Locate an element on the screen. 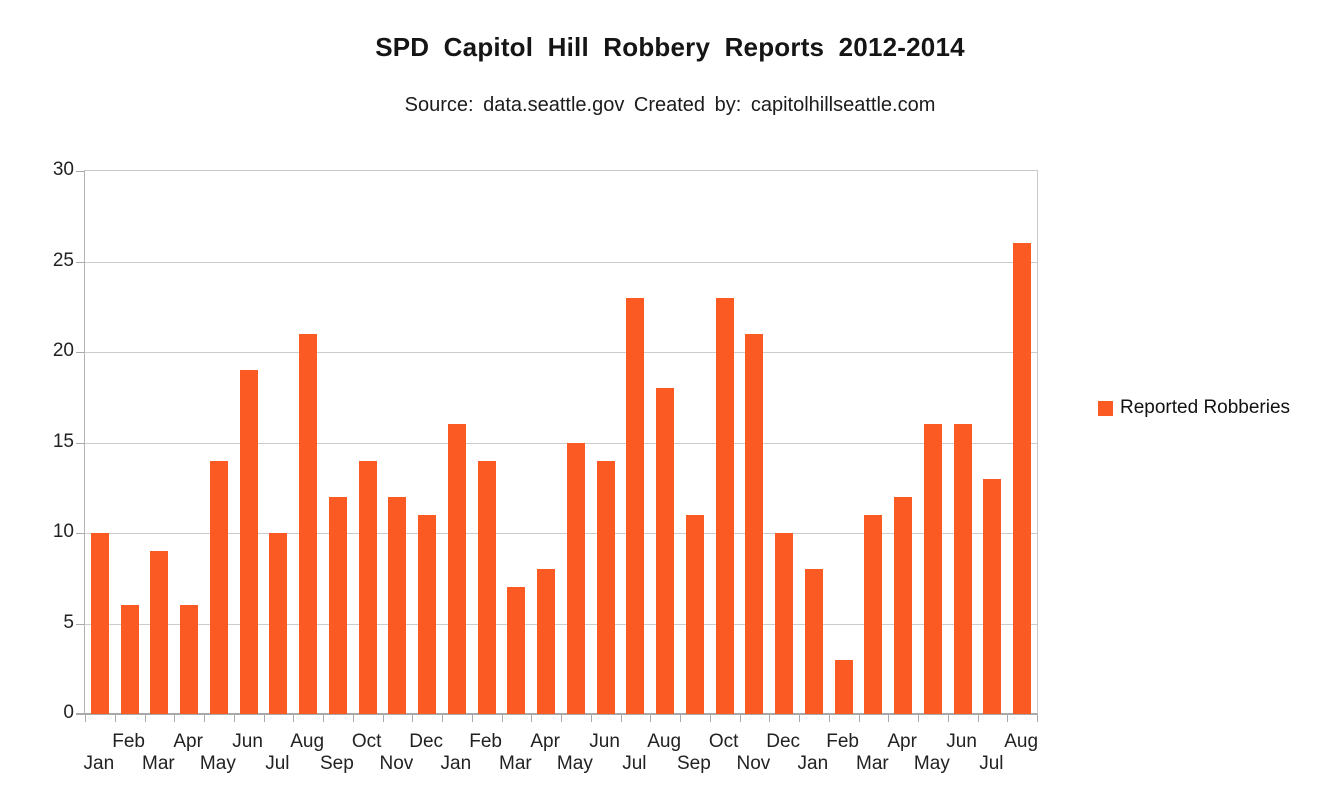 This screenshot has height=810, width=1340. y-axis-label: 5 is located at coordinates (68, 622).